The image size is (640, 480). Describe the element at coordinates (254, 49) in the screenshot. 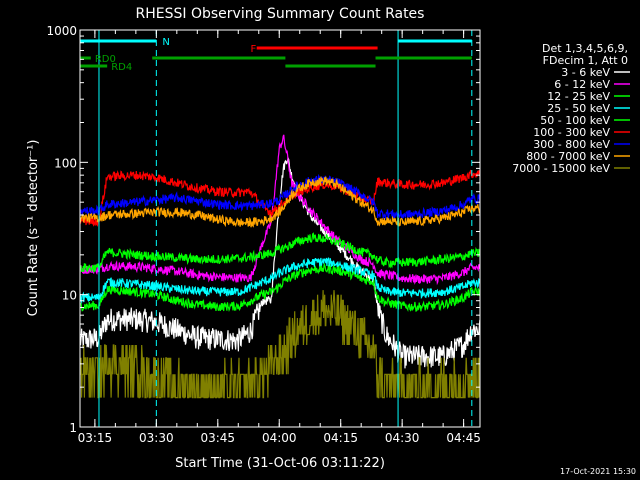

I see `flag-label-f: F` at that location.